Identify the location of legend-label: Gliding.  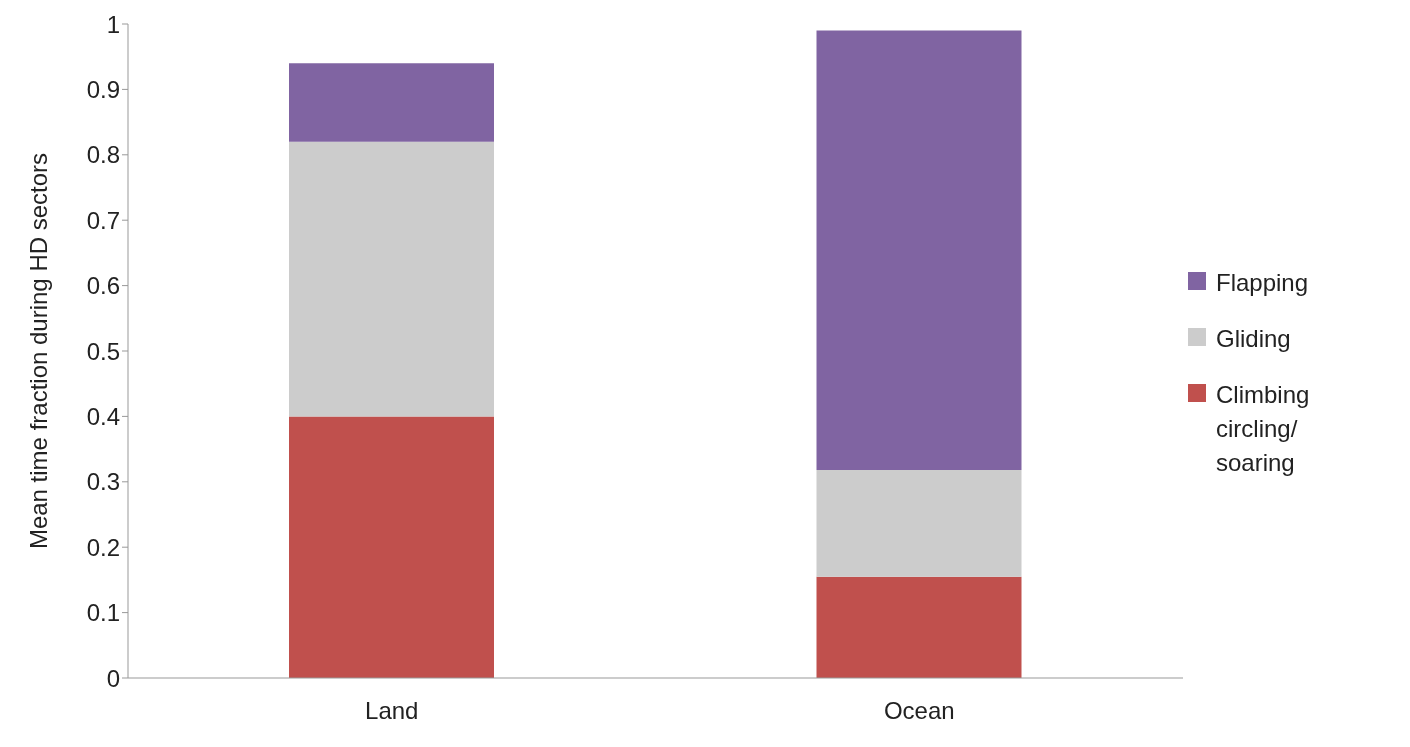
(1254, 339).